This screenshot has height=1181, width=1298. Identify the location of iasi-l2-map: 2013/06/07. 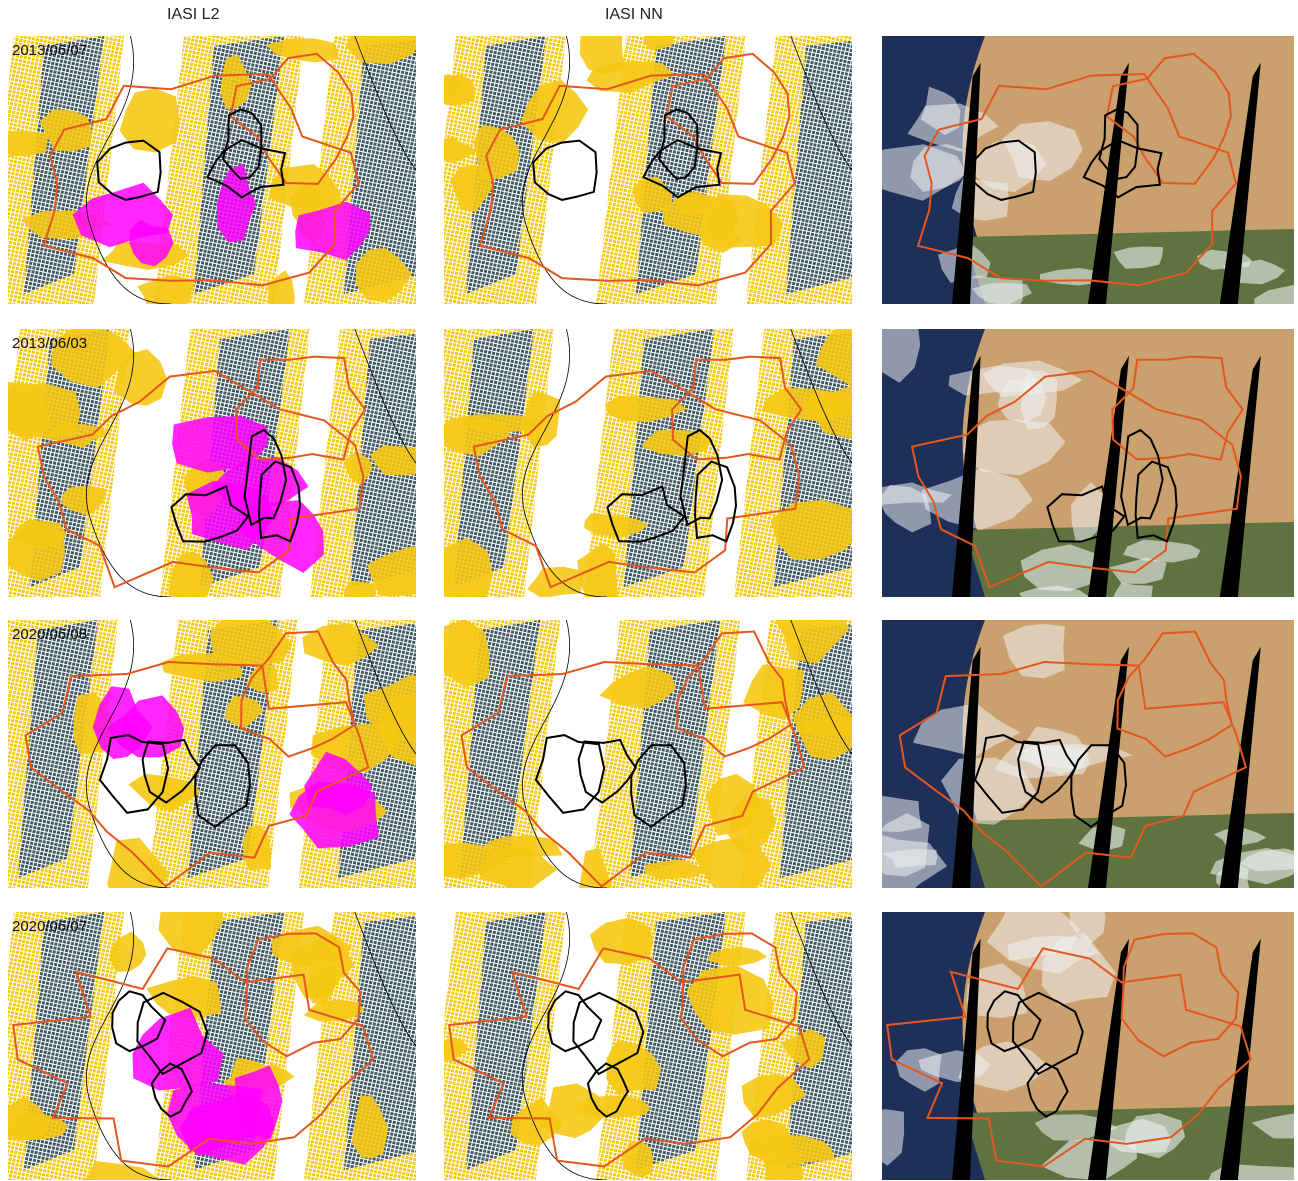
(212, 170).